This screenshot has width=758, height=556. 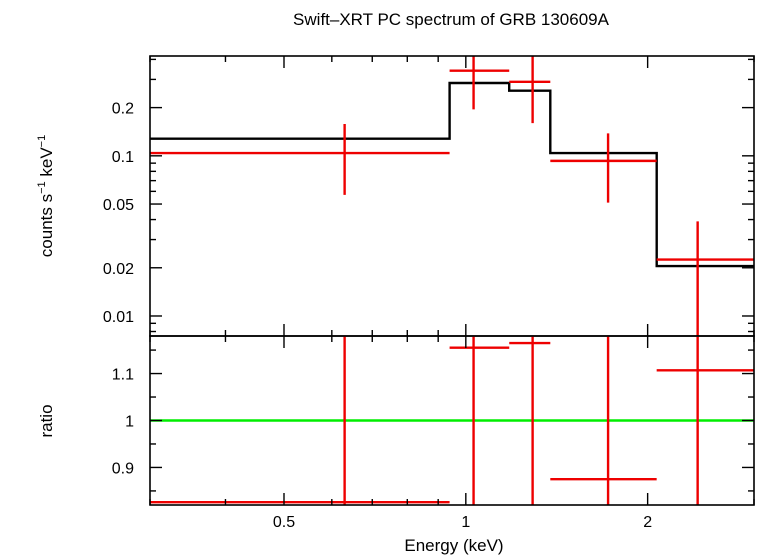 What do you see at coordinates (118, 205) in the screenshot?
I see `y-tick-label: 0.05` at bounding box center [118, 205].